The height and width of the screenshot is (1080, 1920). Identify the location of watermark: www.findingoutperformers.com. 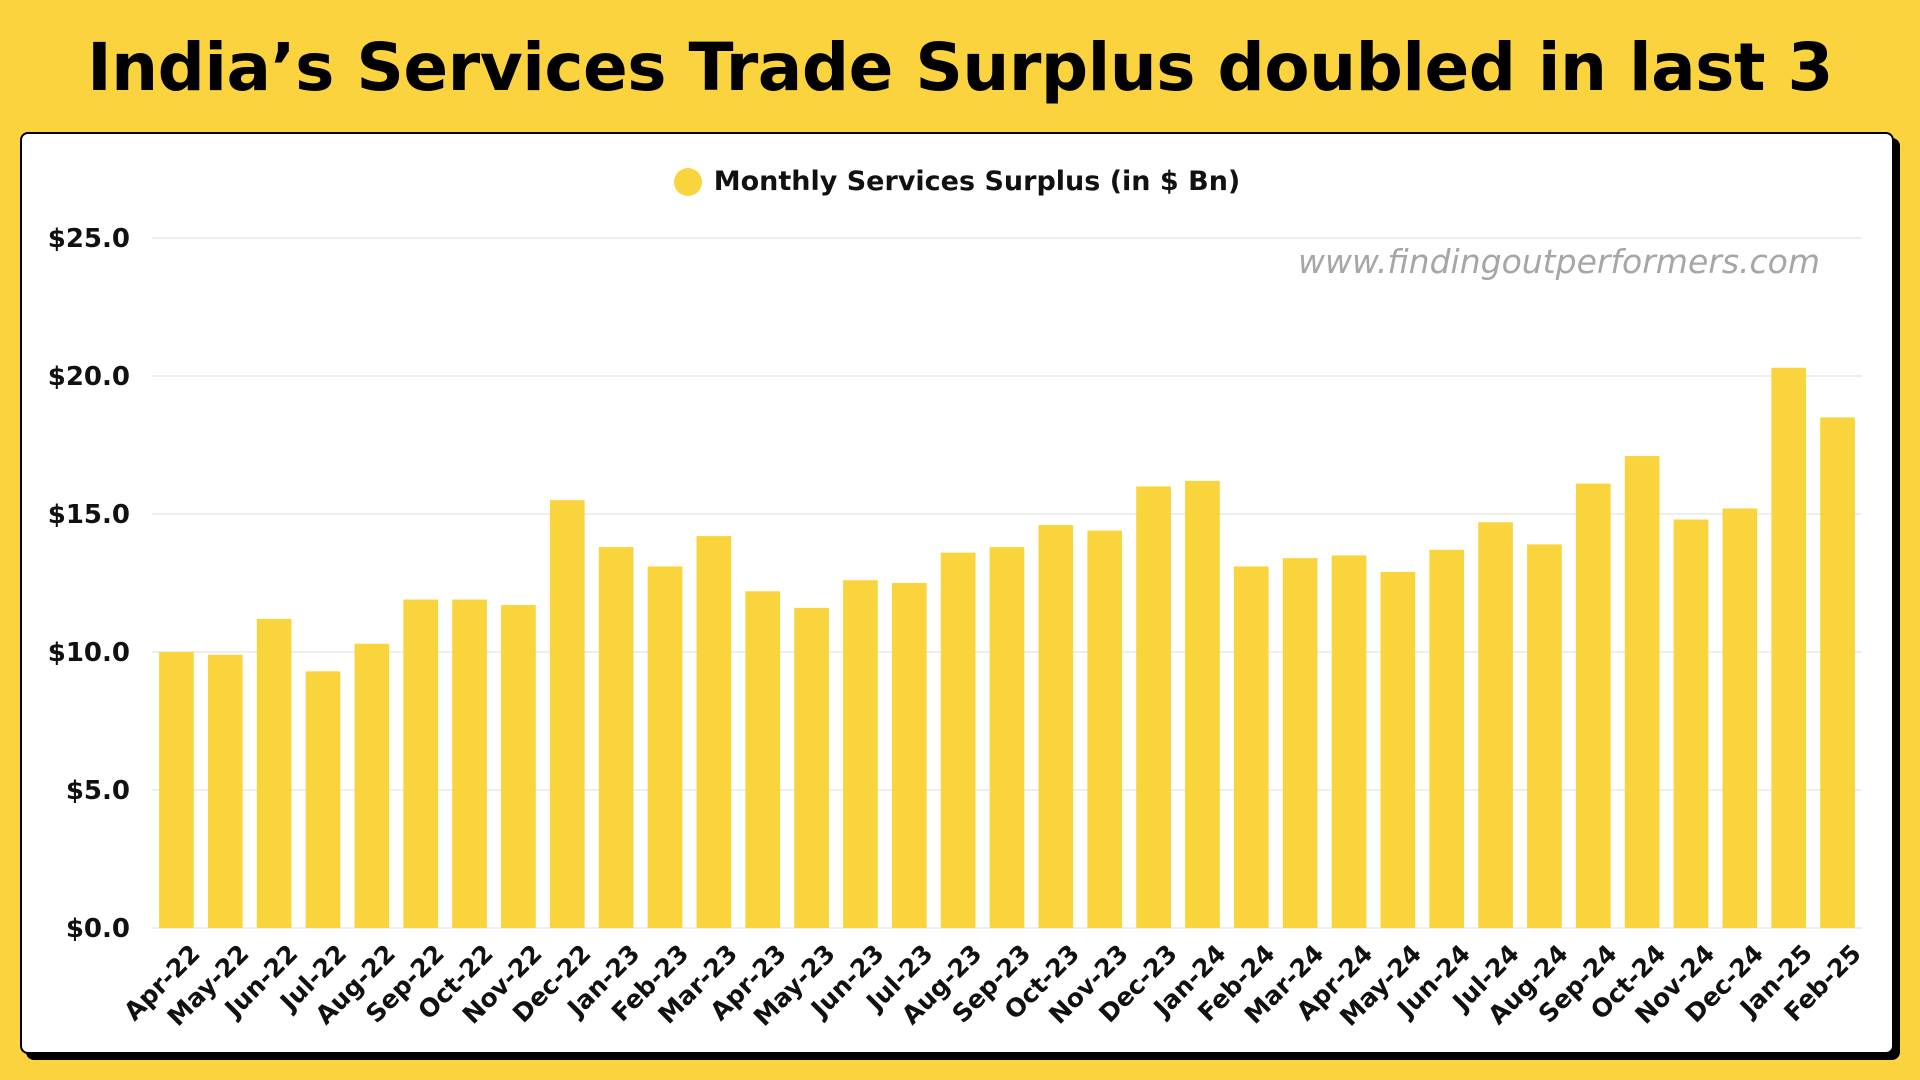
(1559, 261).